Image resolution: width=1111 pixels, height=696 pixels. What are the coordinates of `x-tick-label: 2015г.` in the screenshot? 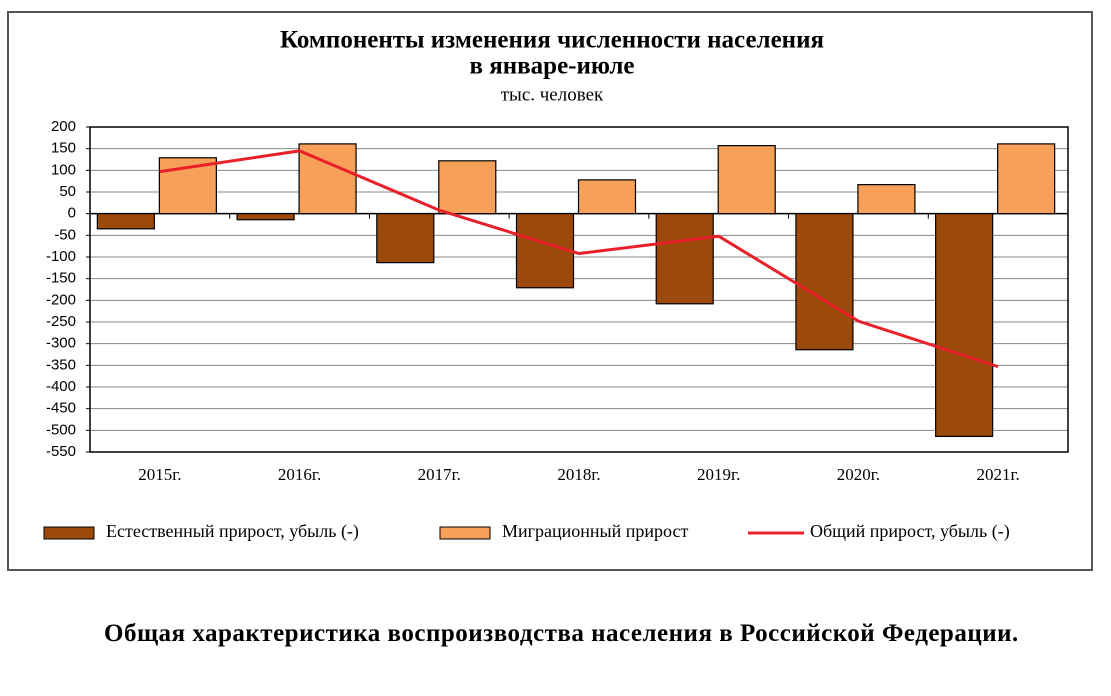 It's located at (159, 474).